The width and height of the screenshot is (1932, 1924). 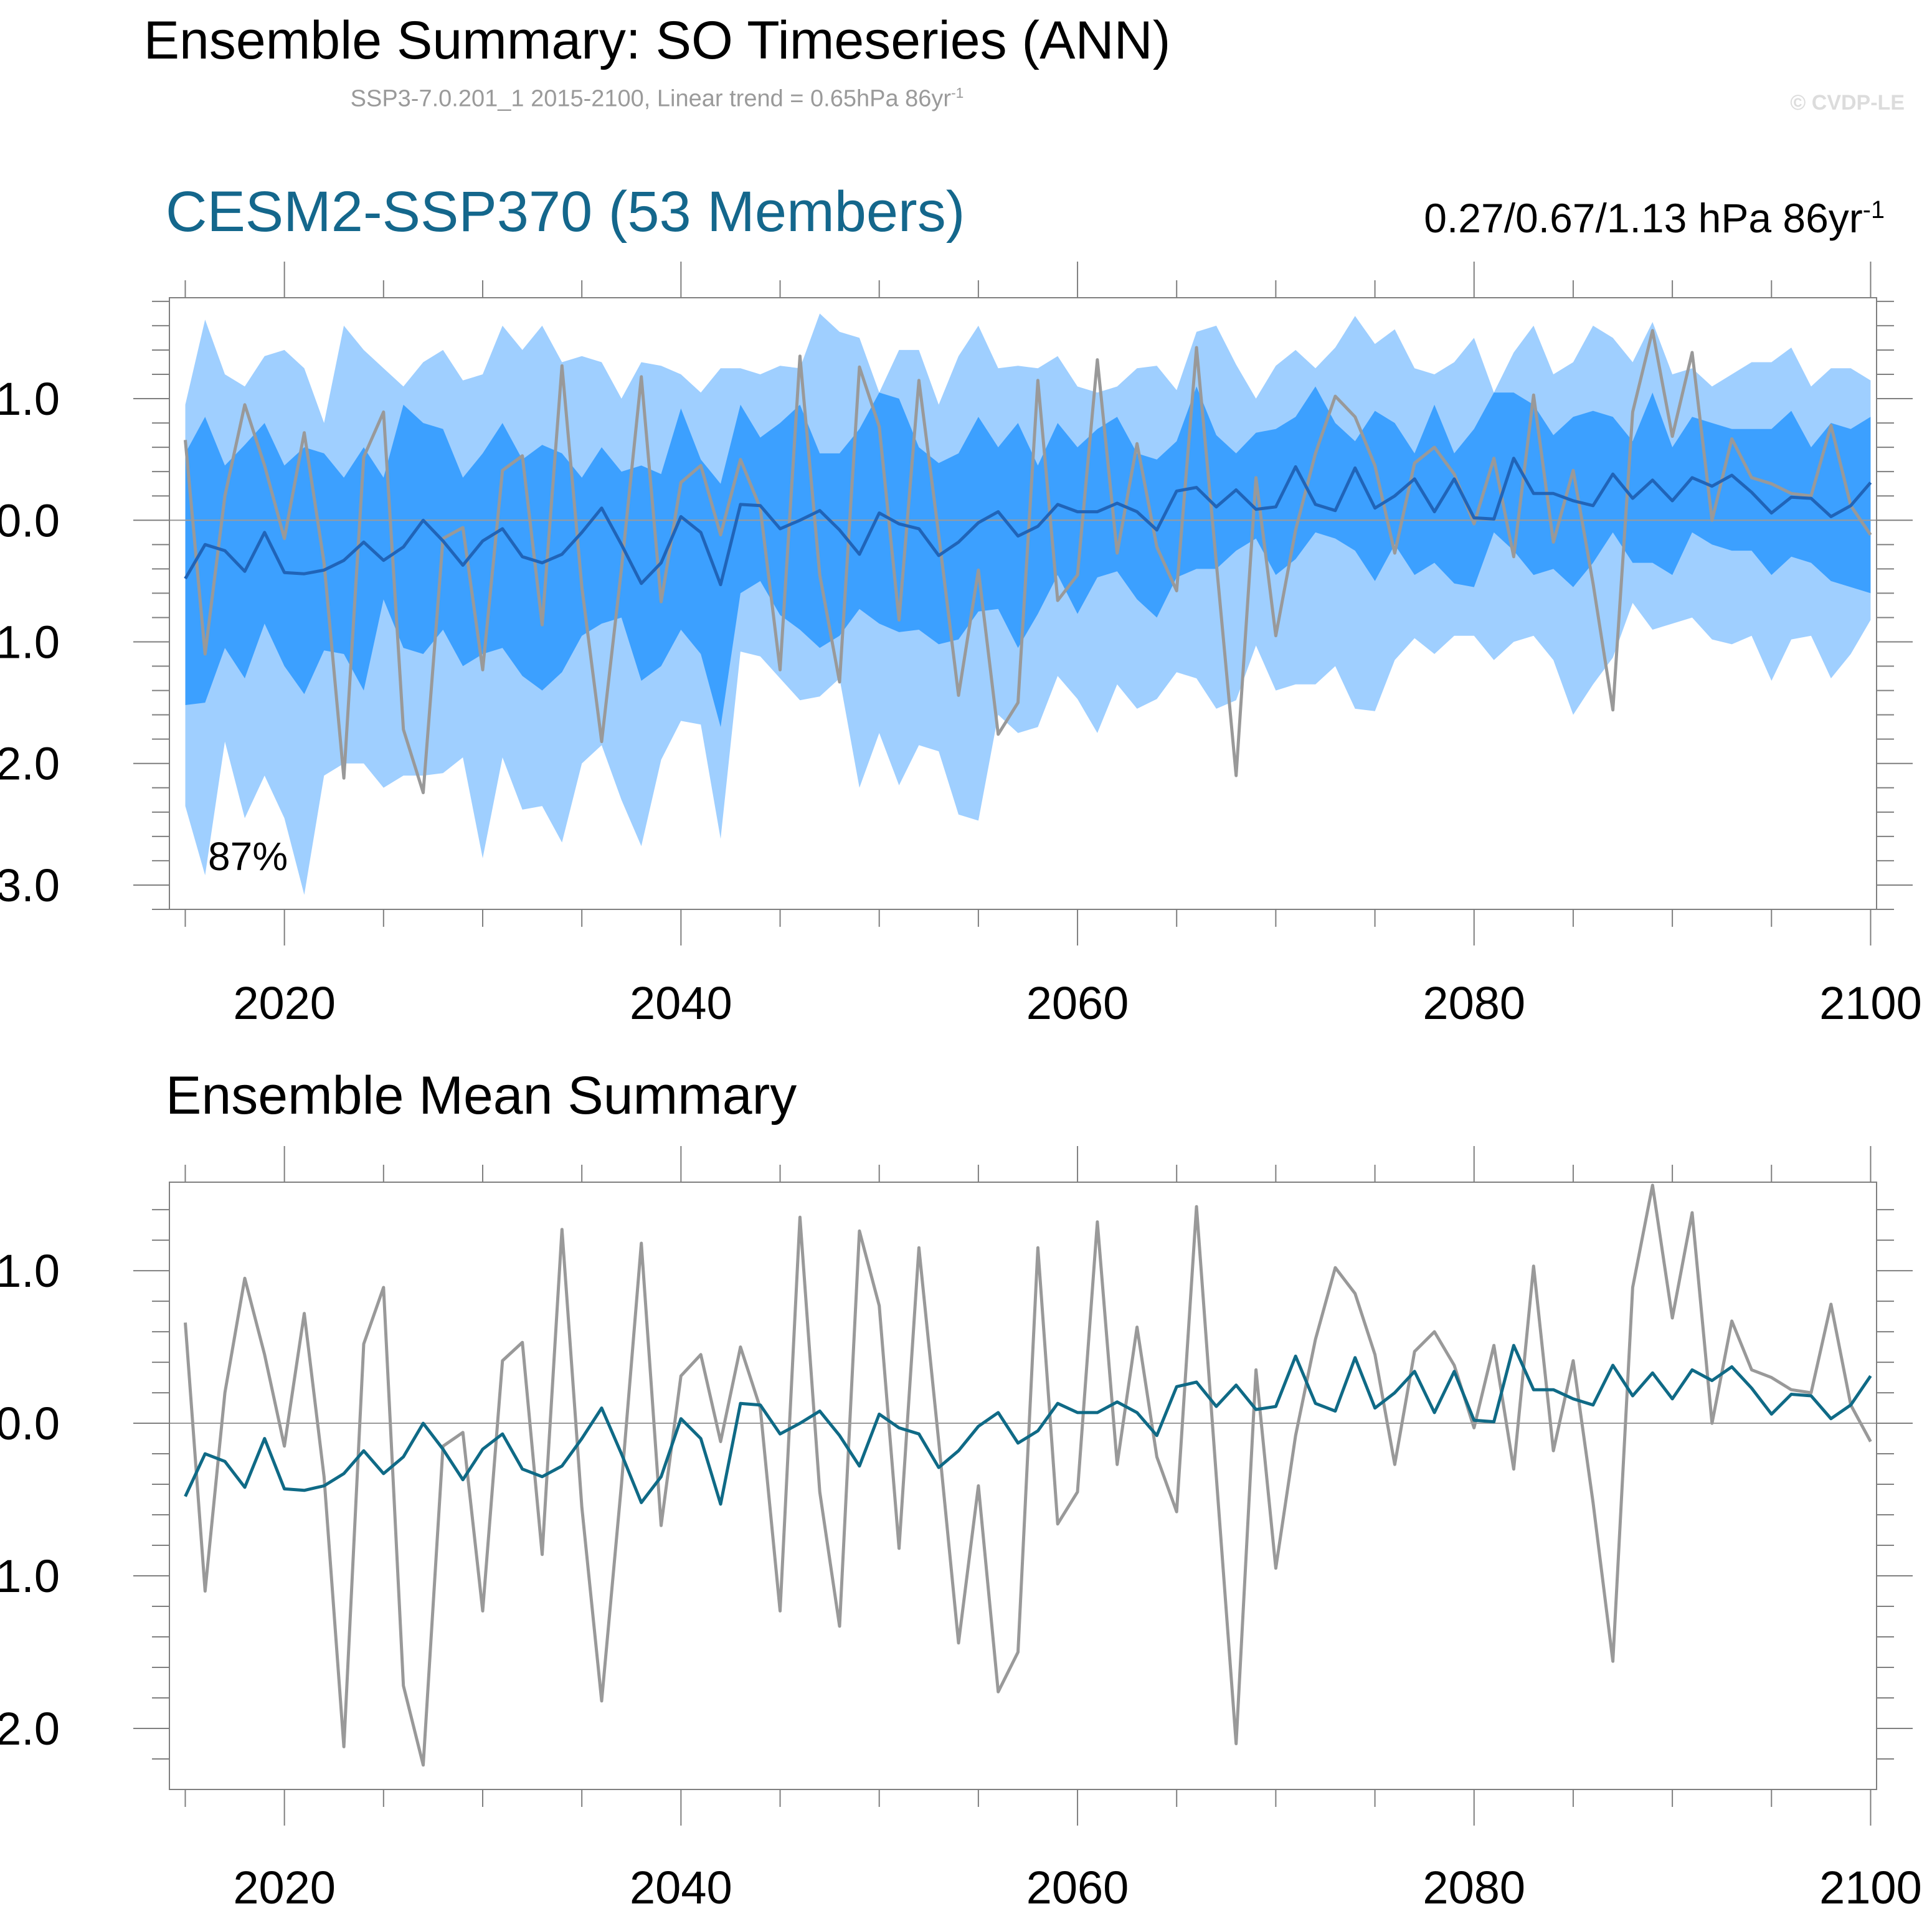 I want to click on trend-text: 0.27/0.67/1.13 hPa 86yr, so click(x=1644, y=218).